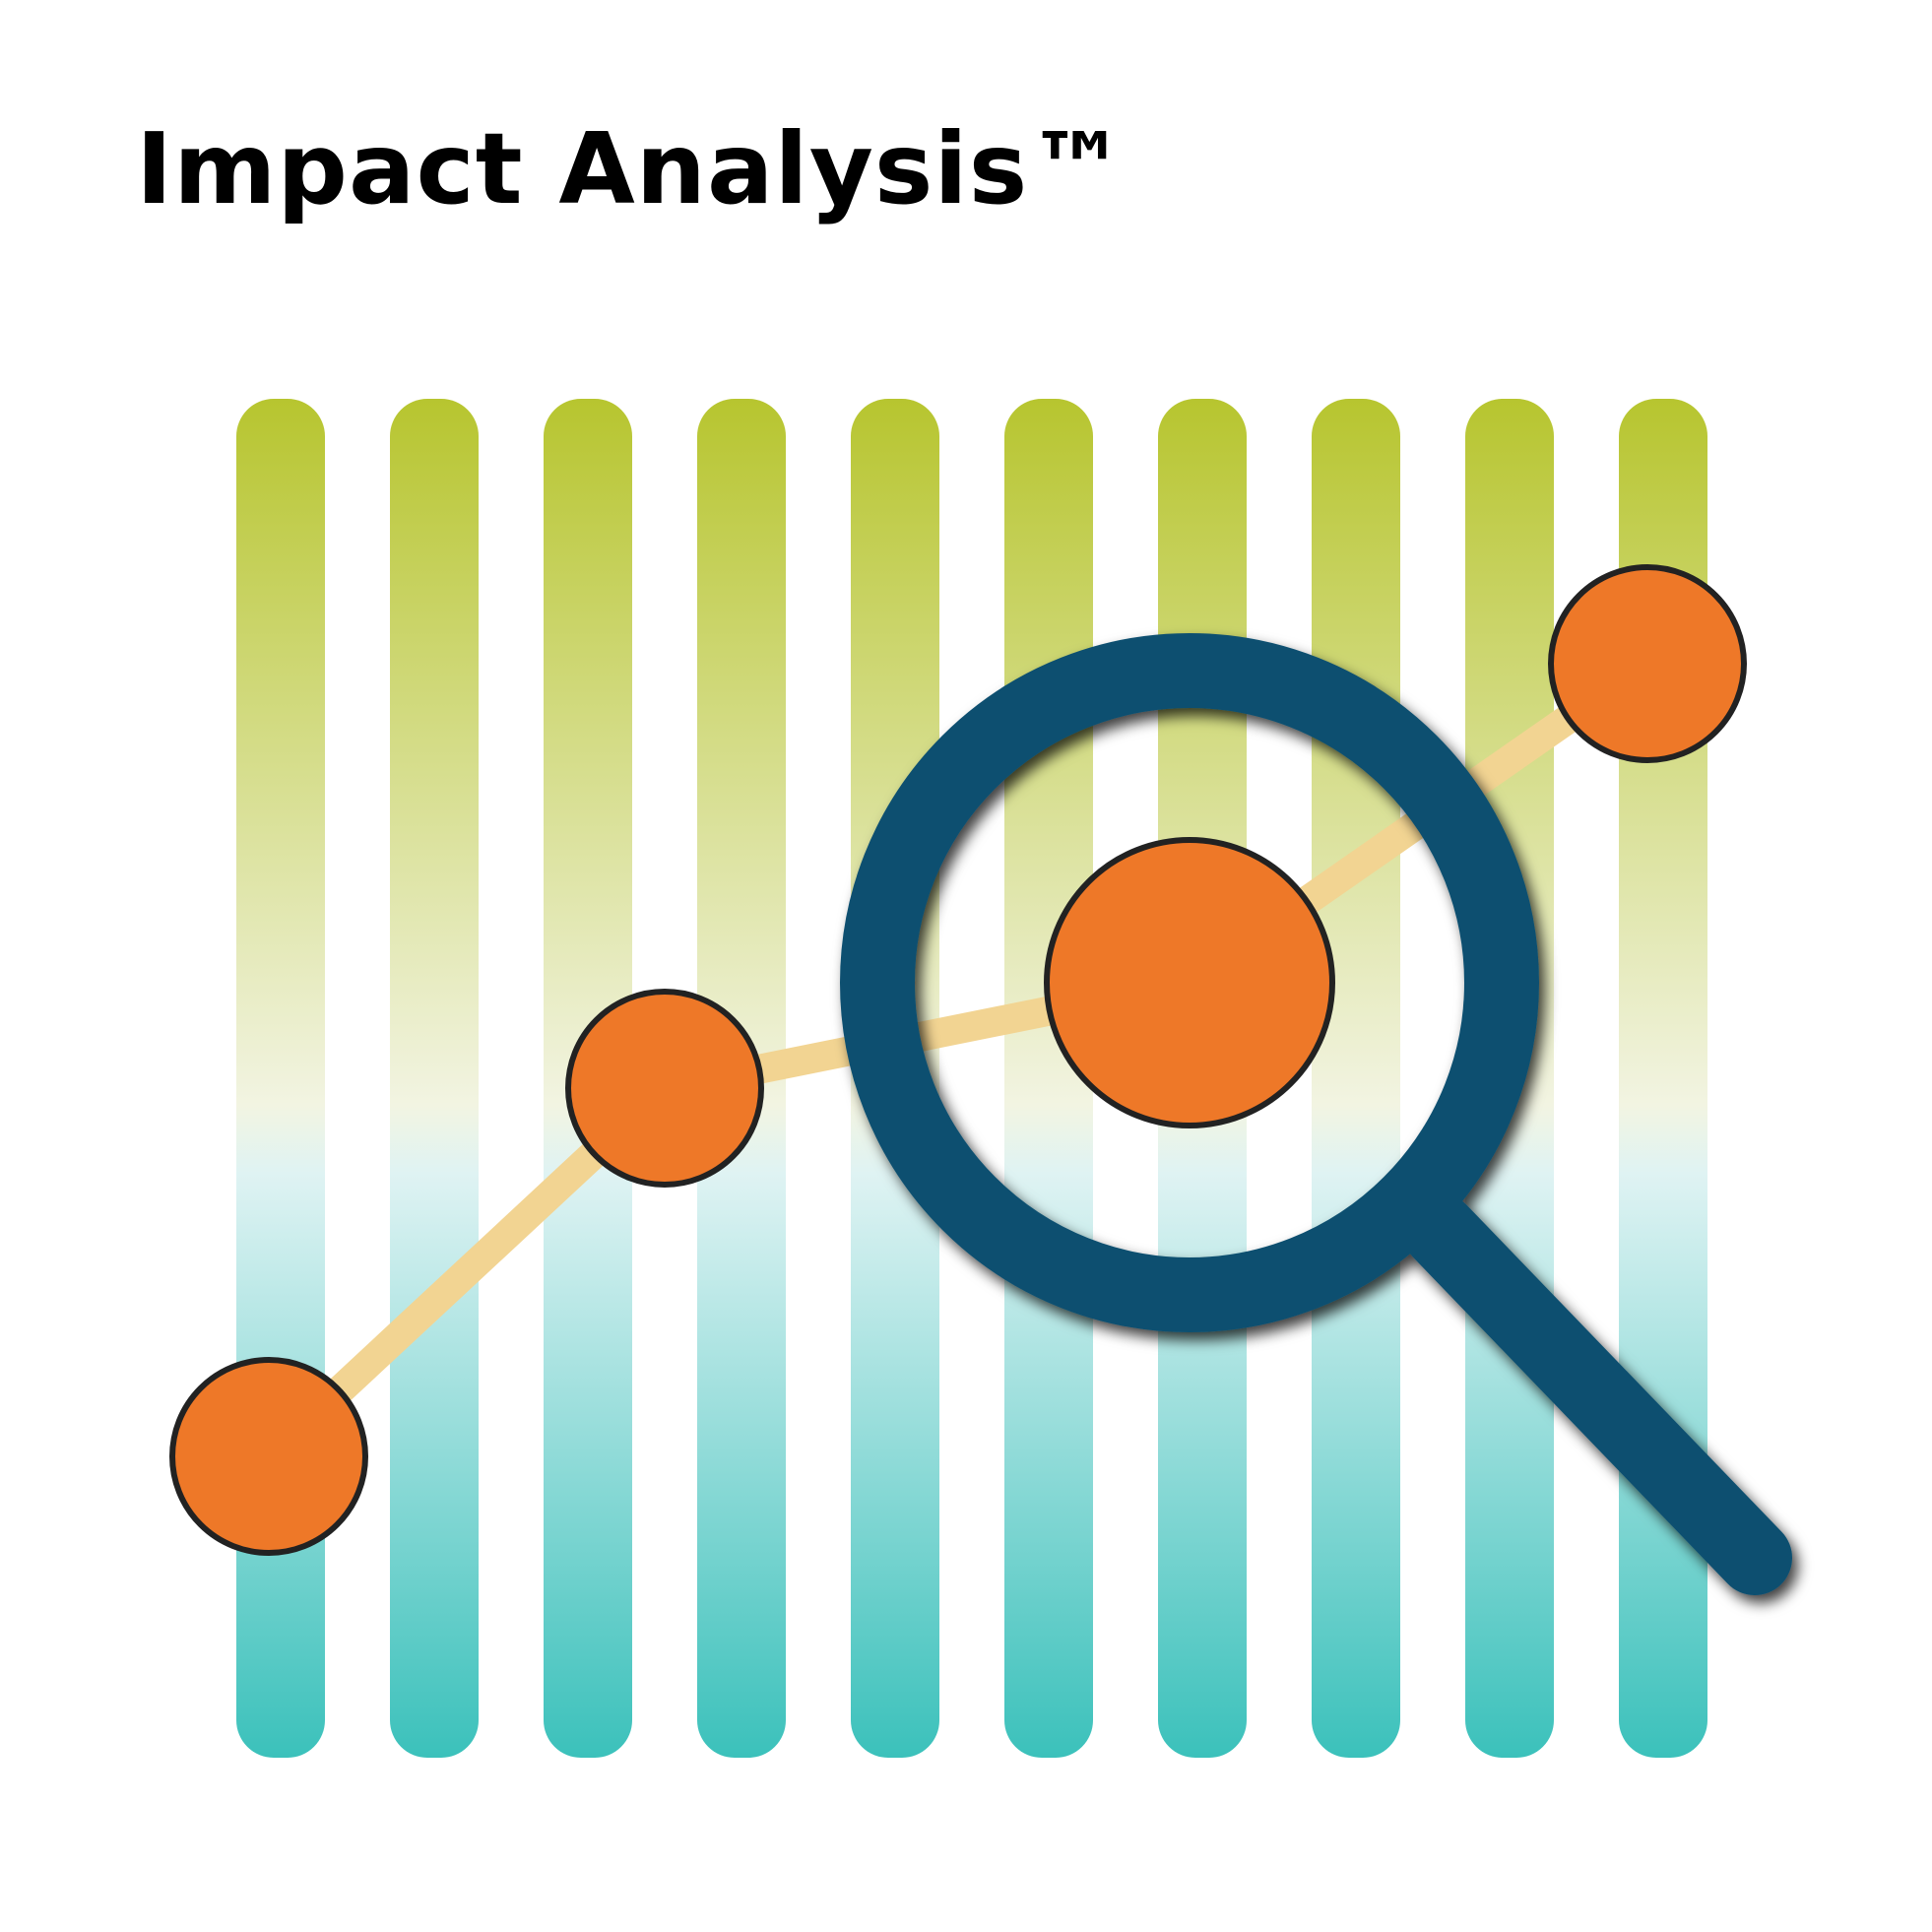 The width and height of the screenshot is (1932, 1932). Describe the element at coordinates (632, 168) in the screenshot. I see `page-title: Impact Analysis™` at that location.